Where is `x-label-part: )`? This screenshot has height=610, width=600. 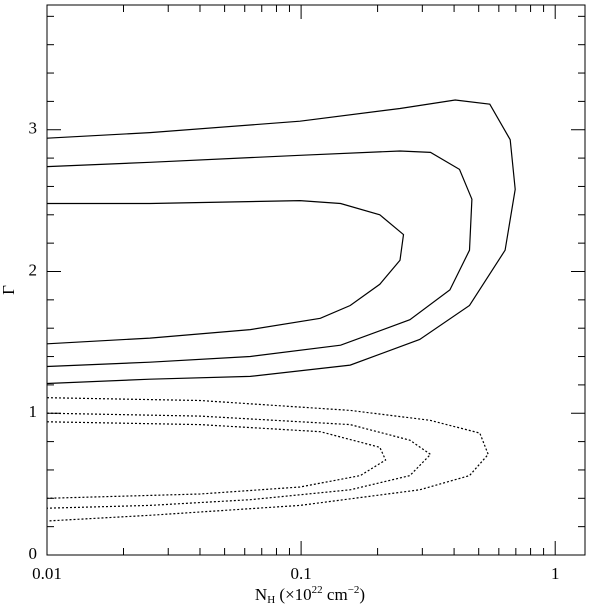
x-label-part: ) is located at coordinates (362, 594).